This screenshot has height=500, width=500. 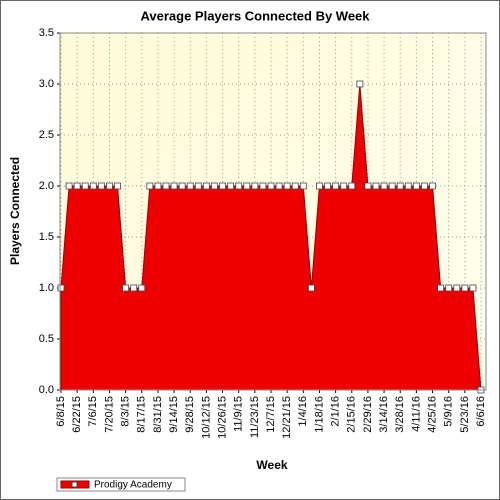 What do you see at coordinates (255, 417) in the screenshot?
I see `x-tick-label: 11/23/15` at bounding box center [255, 417].